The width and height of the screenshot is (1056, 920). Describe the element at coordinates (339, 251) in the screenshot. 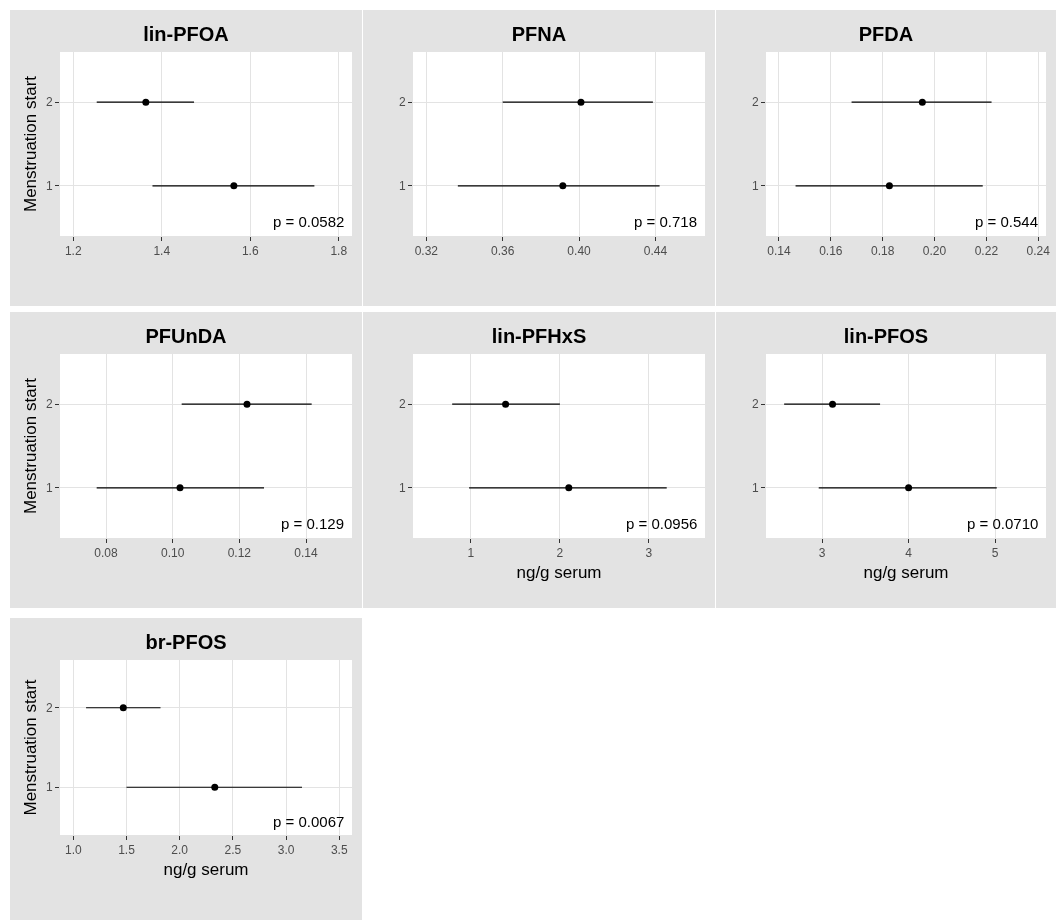

I see `x-tick-label: 1.8` at that location.